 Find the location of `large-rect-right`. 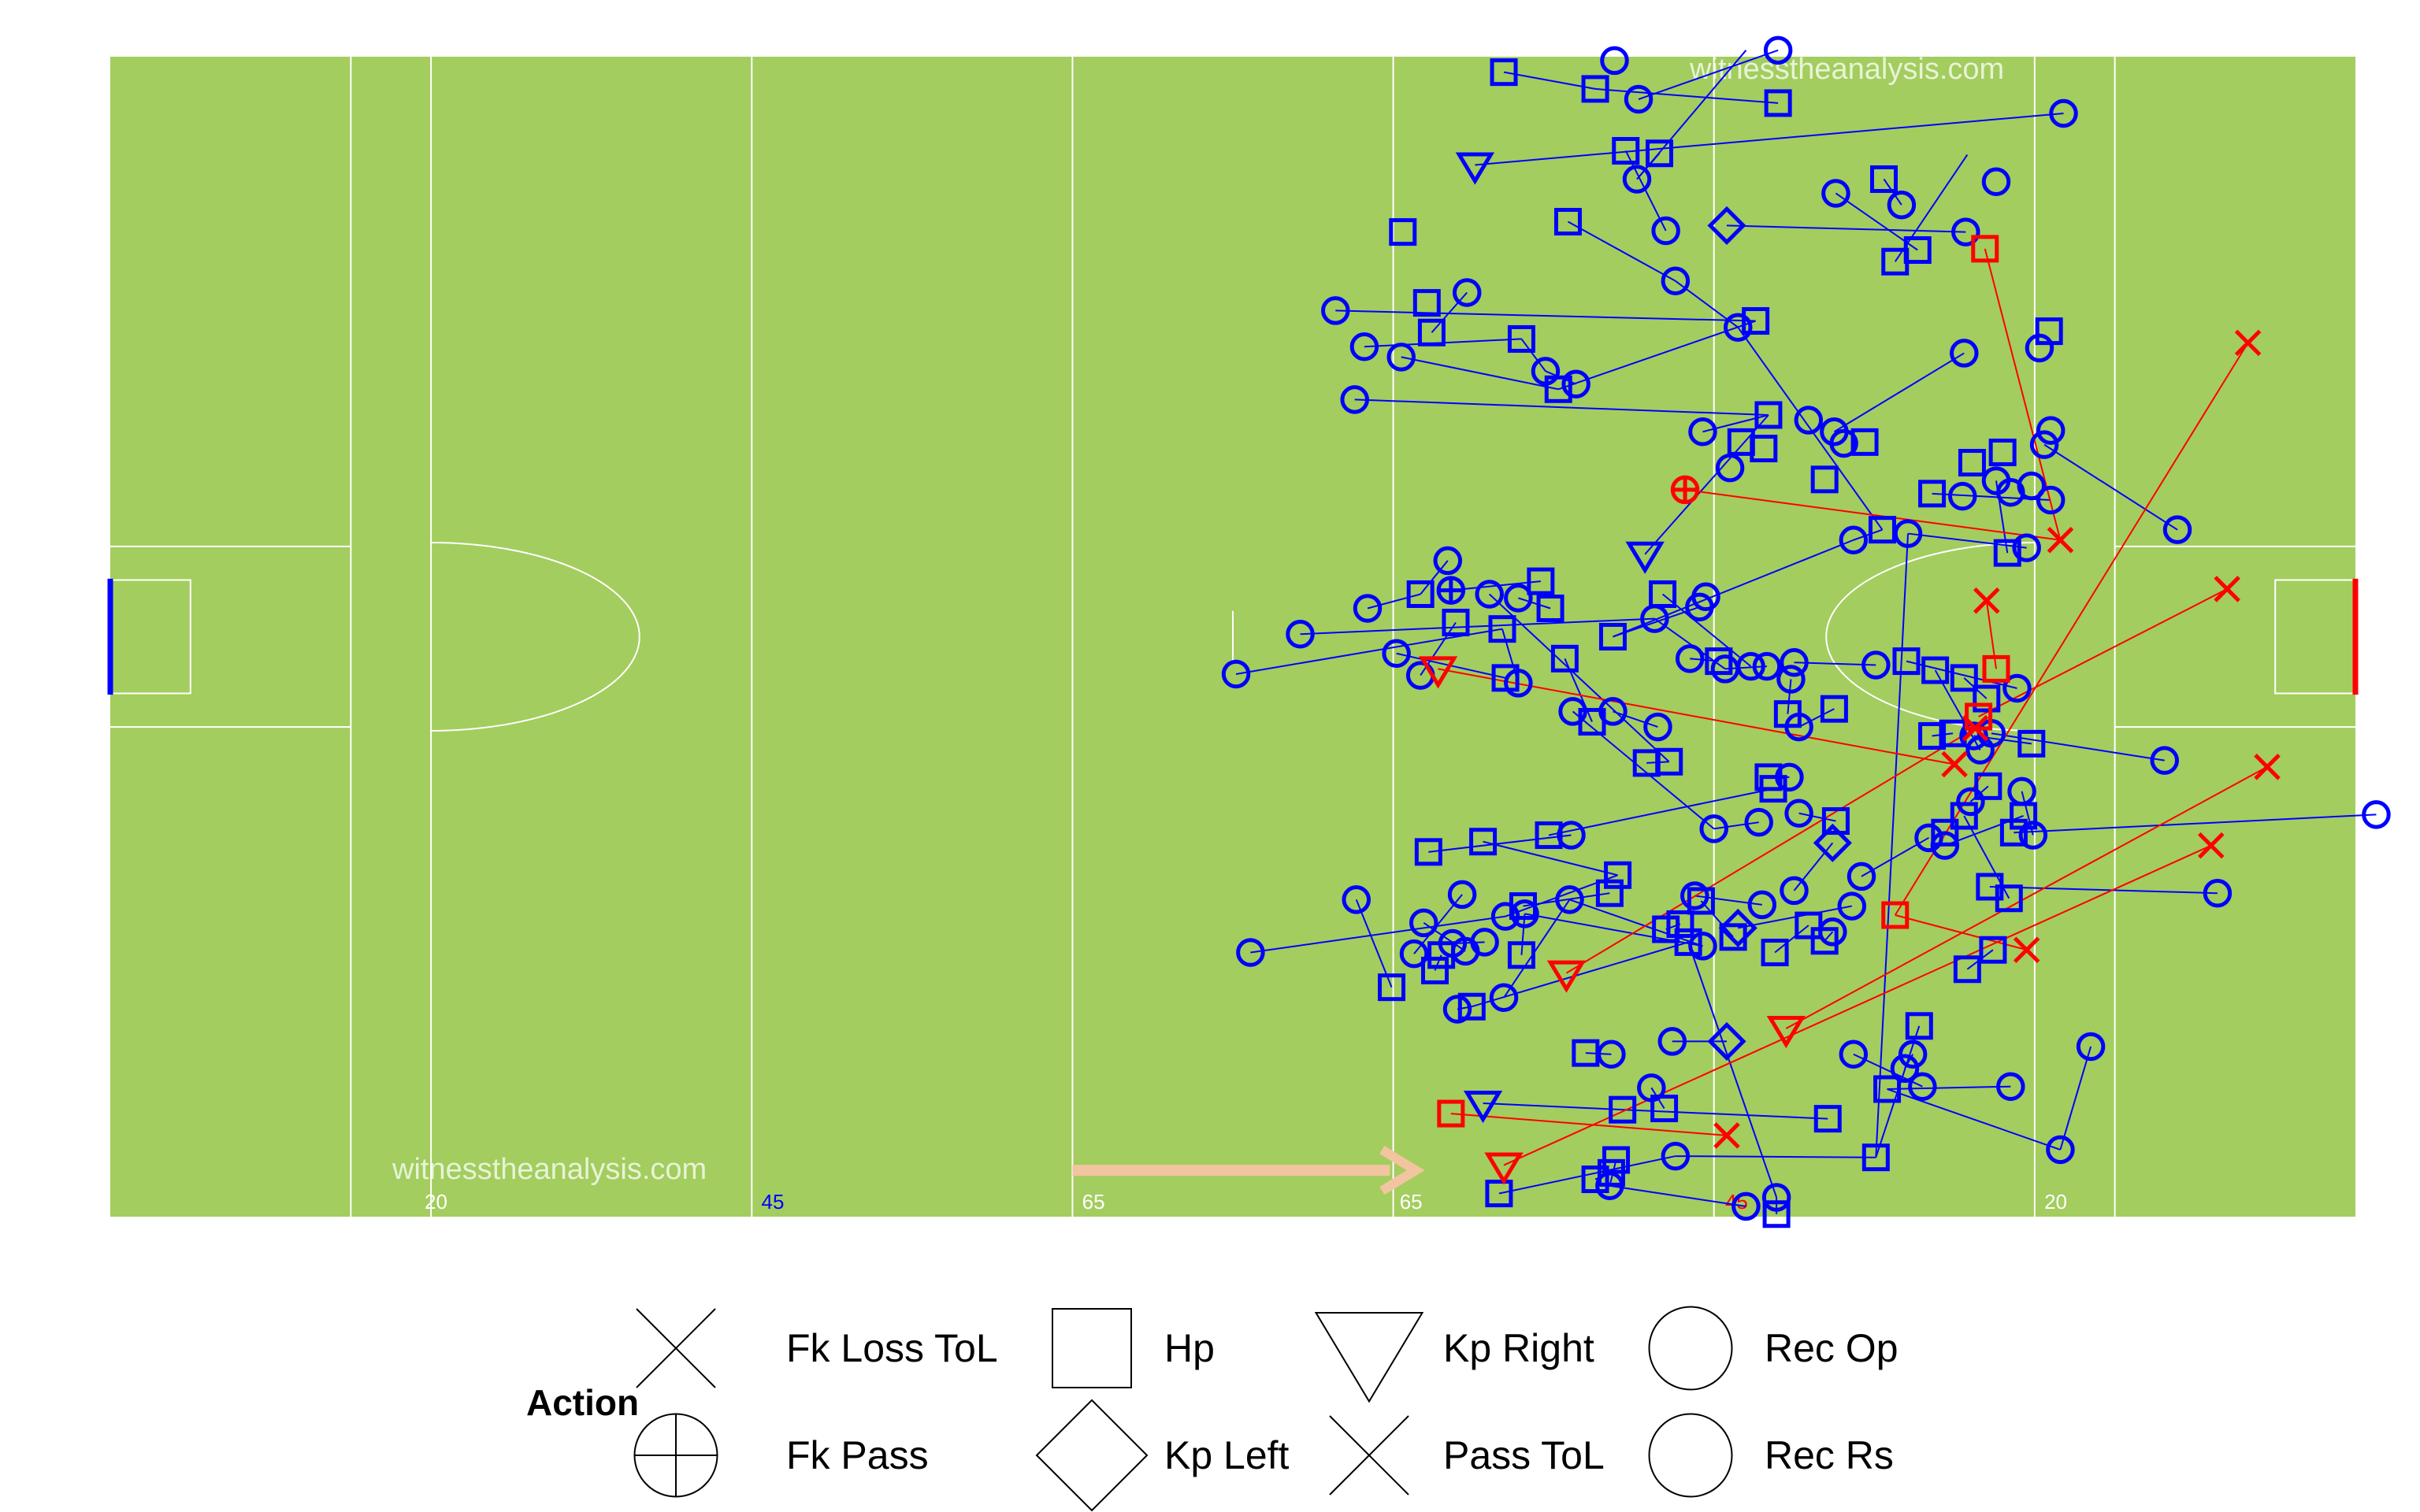

large-rect-right is located at coordinates (2234, 636).